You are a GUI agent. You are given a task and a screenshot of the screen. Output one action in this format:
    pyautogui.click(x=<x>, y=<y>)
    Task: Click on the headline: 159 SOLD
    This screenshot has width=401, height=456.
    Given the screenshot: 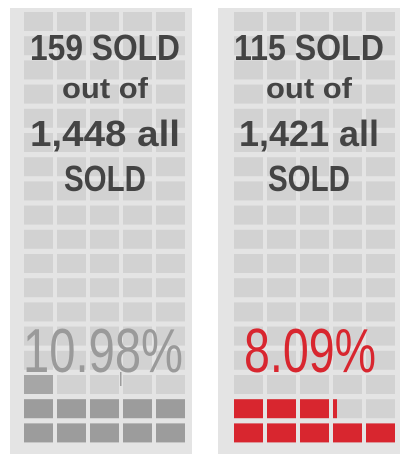 What is the action you would take?
    pyautogui.click(x=105, y=47)
    